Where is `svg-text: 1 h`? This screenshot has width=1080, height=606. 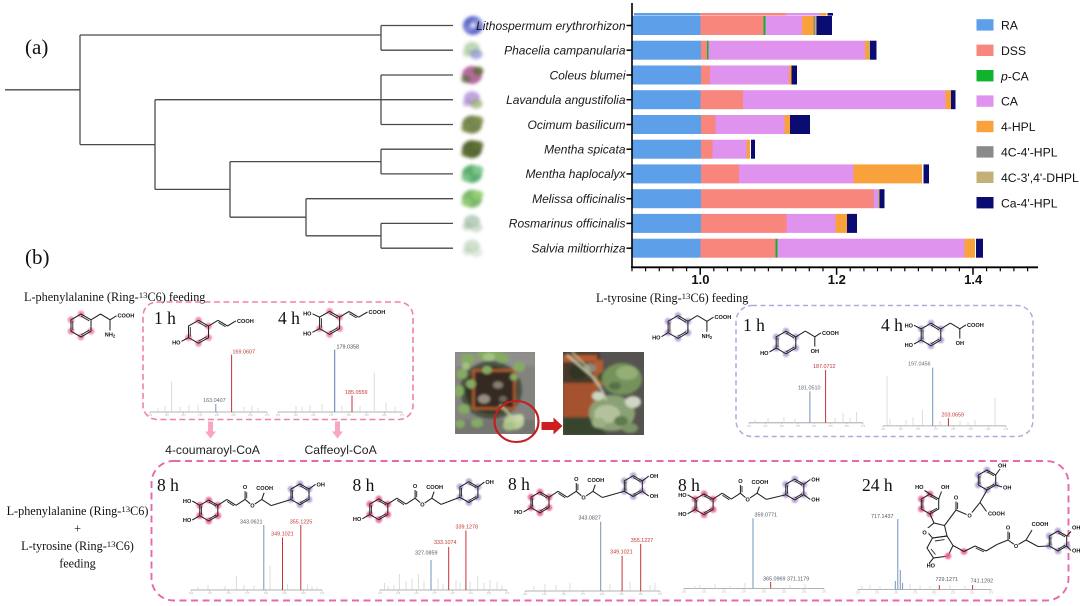 svg-text: 1 h is located at coordinates (754, 325).